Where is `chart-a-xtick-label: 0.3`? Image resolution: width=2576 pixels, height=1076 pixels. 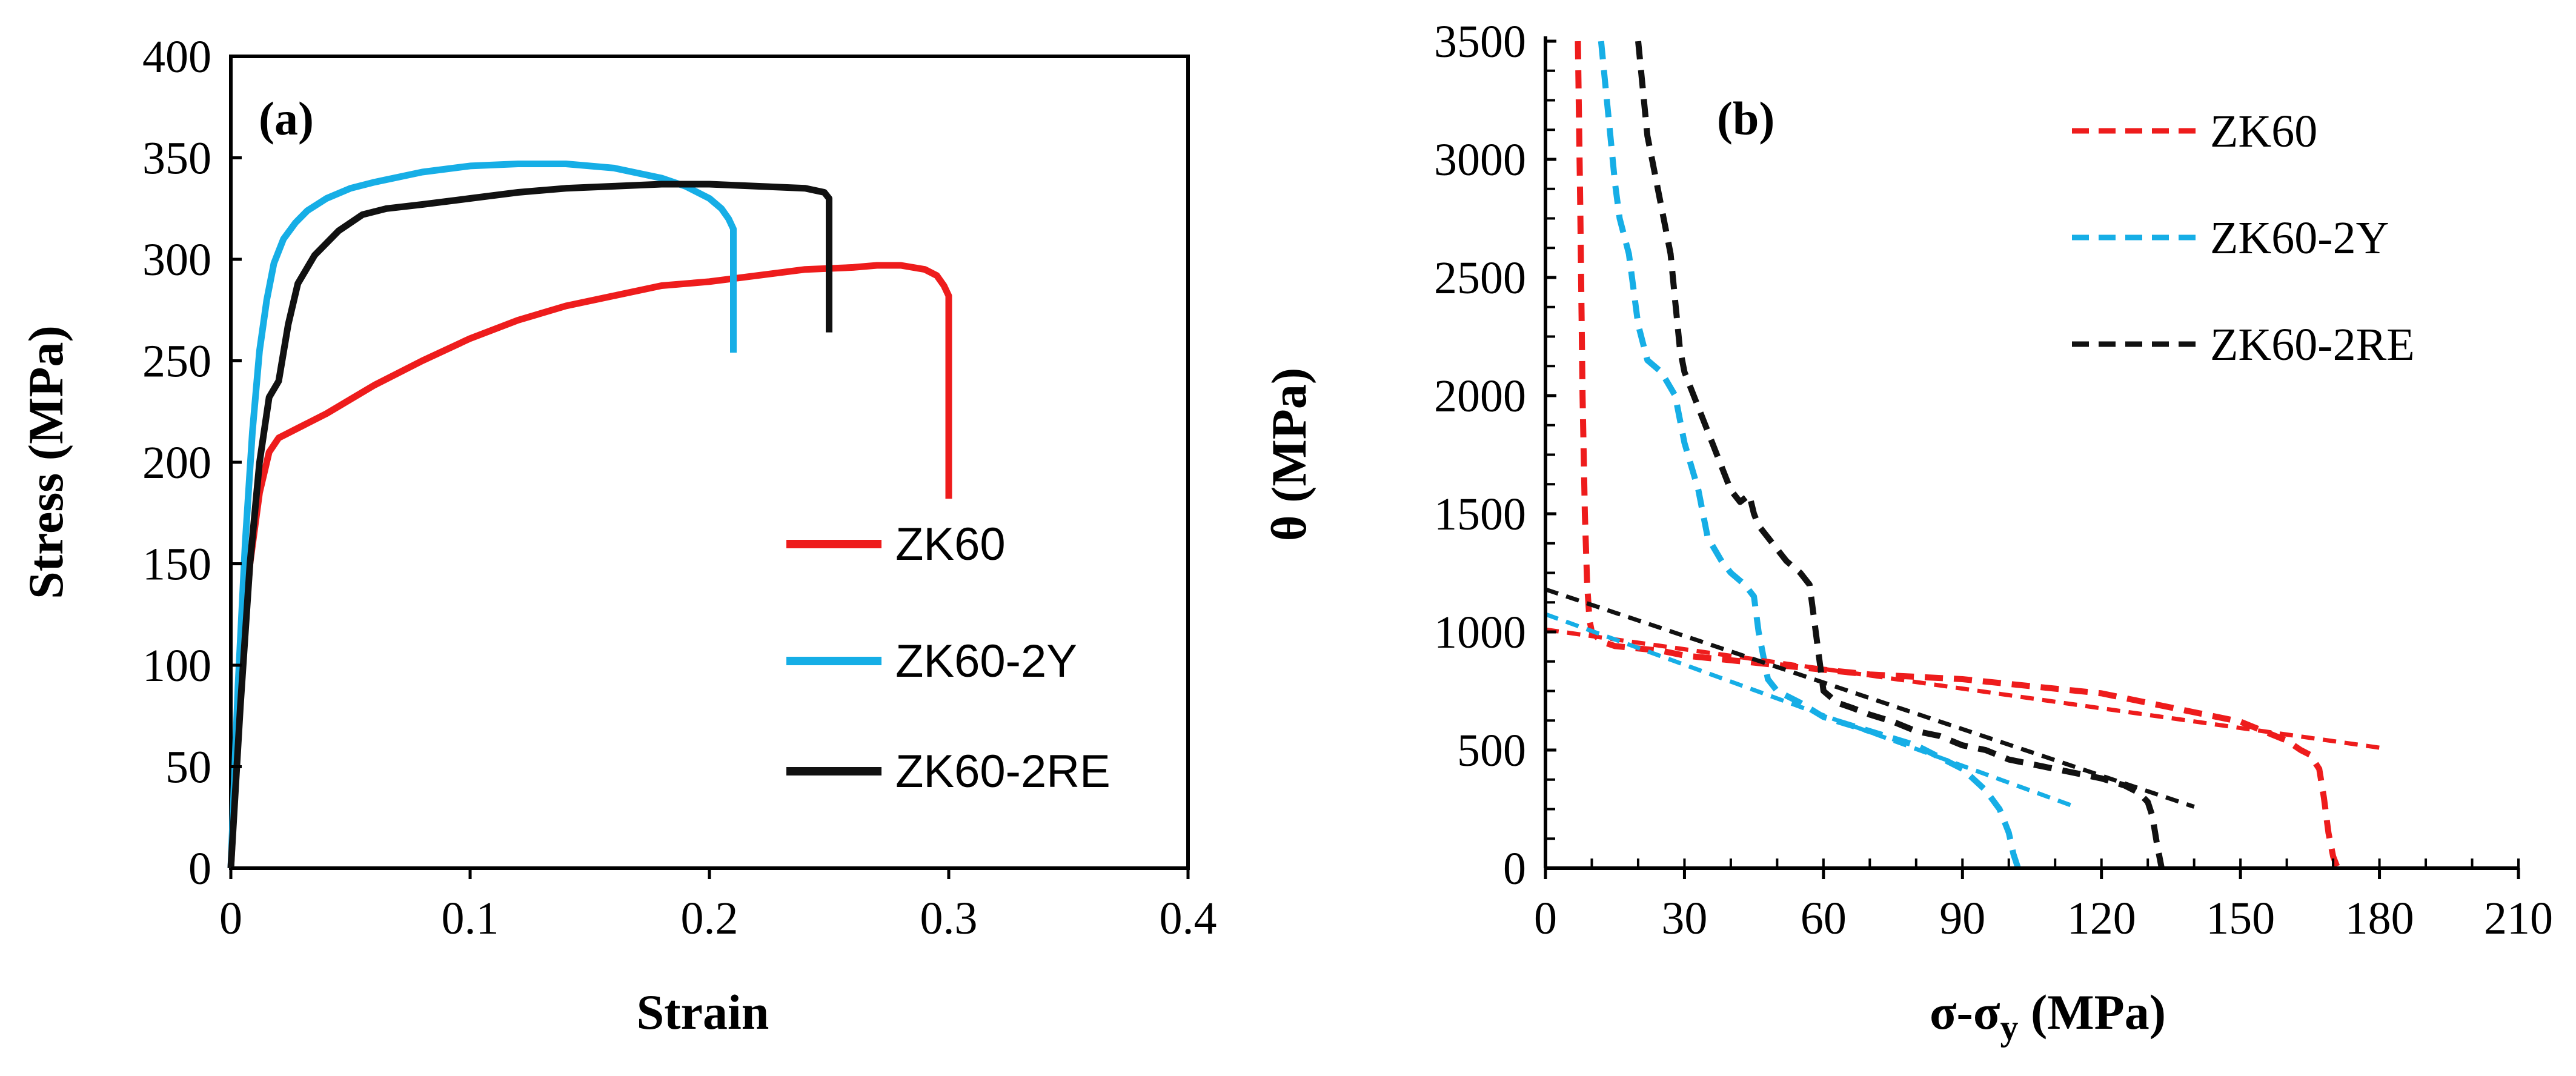
chart-a-xtick-label: 0.3 is located at coordinates (949, 918).